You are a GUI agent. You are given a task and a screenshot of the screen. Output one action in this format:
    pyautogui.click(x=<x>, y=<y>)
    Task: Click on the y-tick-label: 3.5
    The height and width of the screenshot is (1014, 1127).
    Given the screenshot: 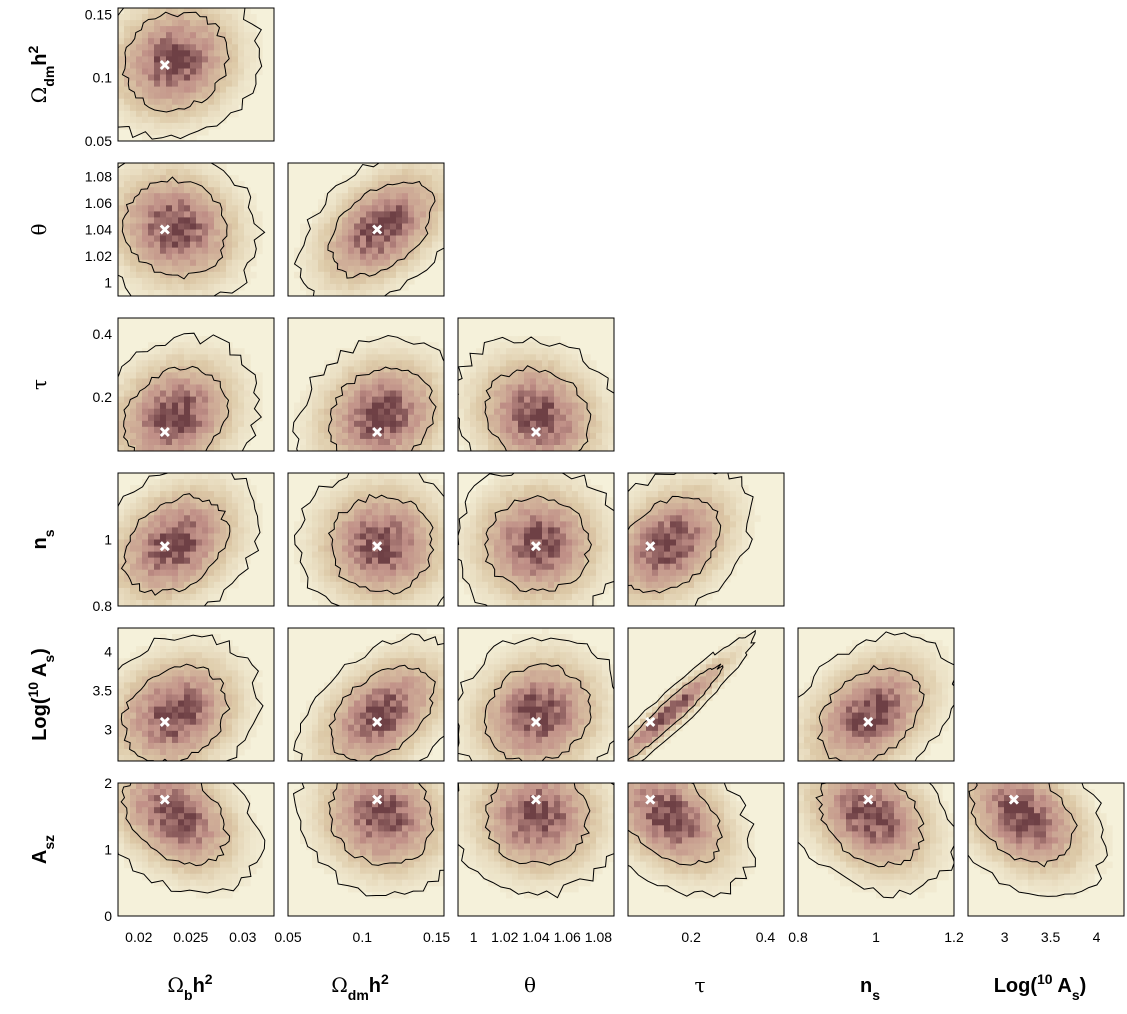 What is the action you would take?
    pyautogui.click(x=103, y=691)
    